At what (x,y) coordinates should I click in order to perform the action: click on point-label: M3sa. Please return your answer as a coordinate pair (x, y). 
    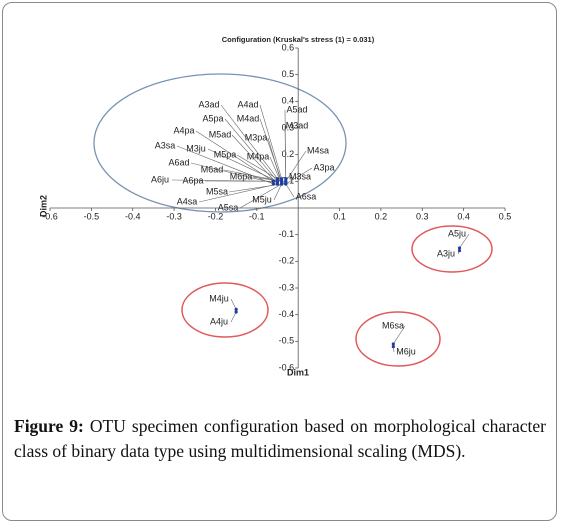
    Looking at the image, I should click on (300, 176).